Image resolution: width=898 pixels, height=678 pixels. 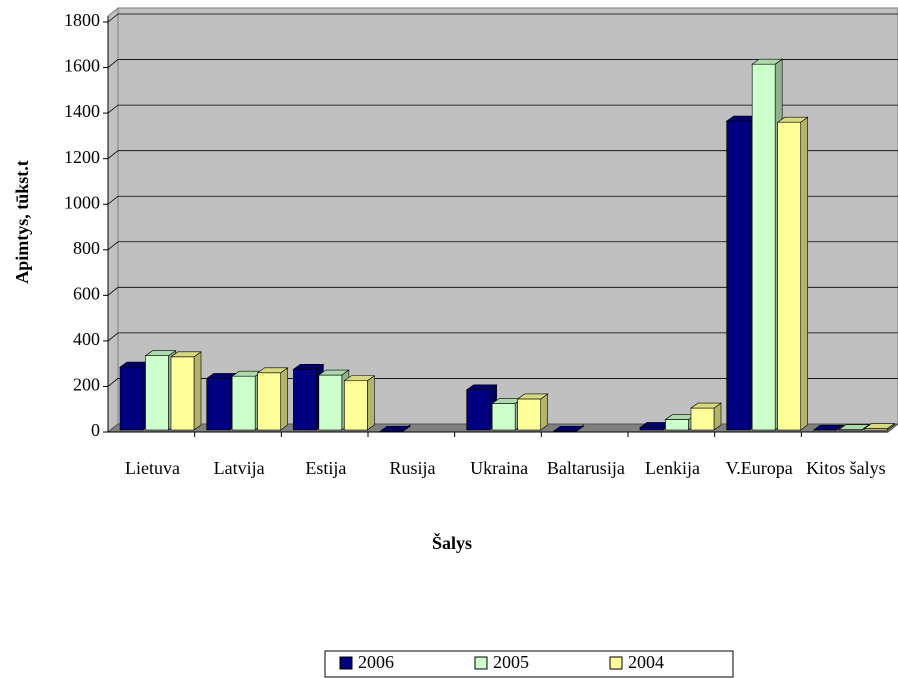 I want to click on legend-box, so click(x=529, y=664).